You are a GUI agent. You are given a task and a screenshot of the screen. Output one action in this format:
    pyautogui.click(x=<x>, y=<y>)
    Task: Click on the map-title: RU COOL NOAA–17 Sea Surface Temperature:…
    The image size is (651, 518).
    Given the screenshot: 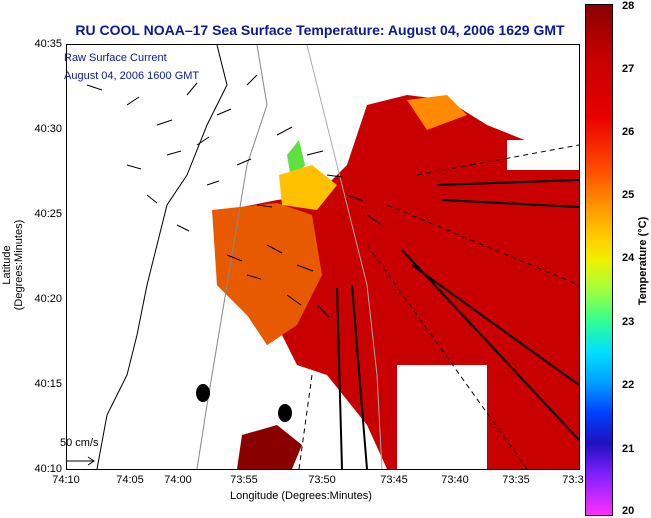 What is the action you would take?
    pyautogui.click(x=320, y=30)
    